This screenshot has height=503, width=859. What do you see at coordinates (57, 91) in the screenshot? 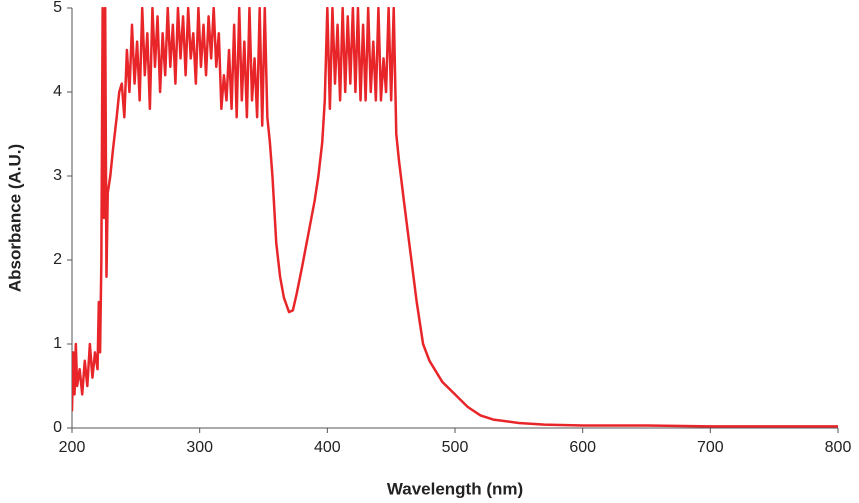
I see `y-tick-label: 4` at bounding box center [57, 91].